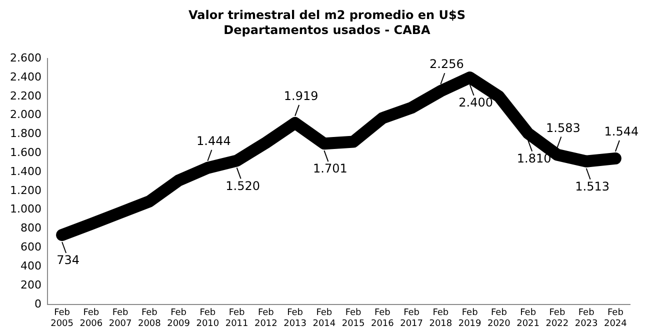  Describe the element at coordinates (447, 64) in the screenshot. I see `data-label: 2.256` at that location.